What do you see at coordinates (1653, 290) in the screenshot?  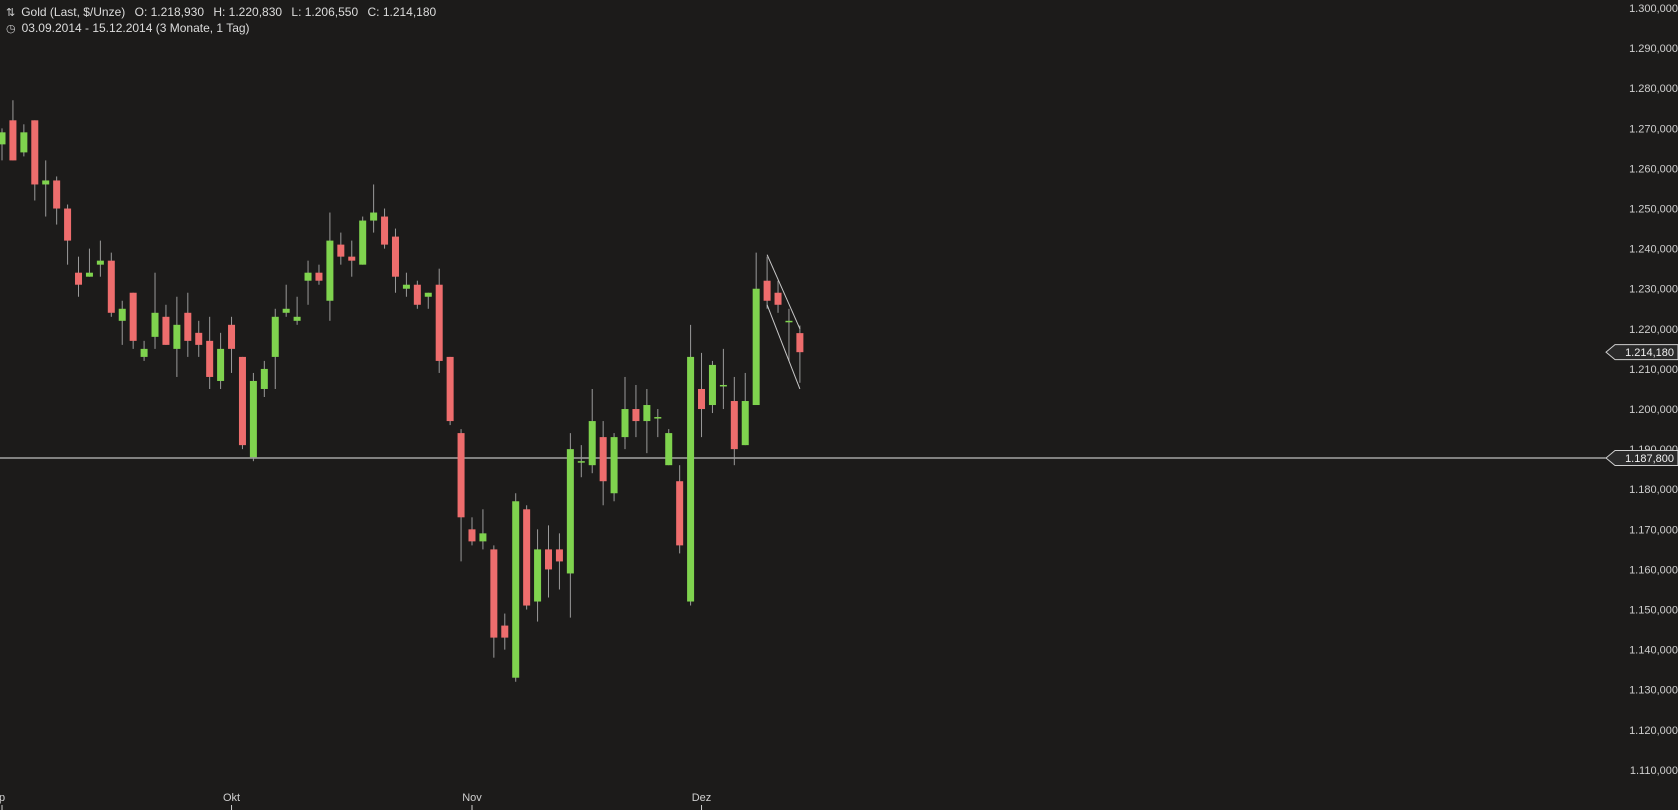 I see `y-tick-label: 1.230,000` at bounding box center [1653, 290].